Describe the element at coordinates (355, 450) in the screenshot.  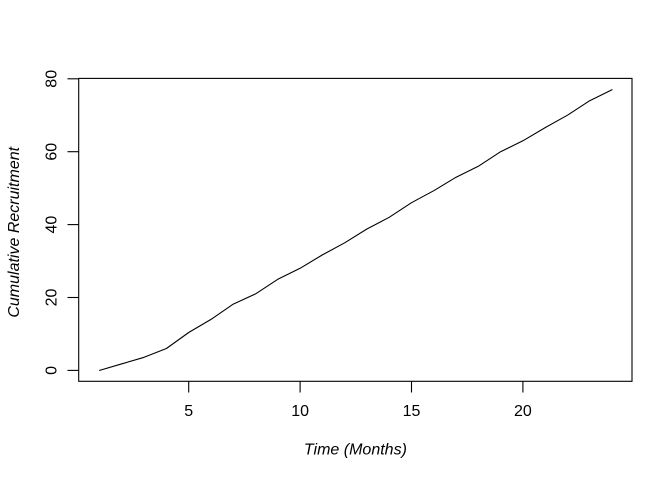
I see `svg-text: Time (Months)` at that location.